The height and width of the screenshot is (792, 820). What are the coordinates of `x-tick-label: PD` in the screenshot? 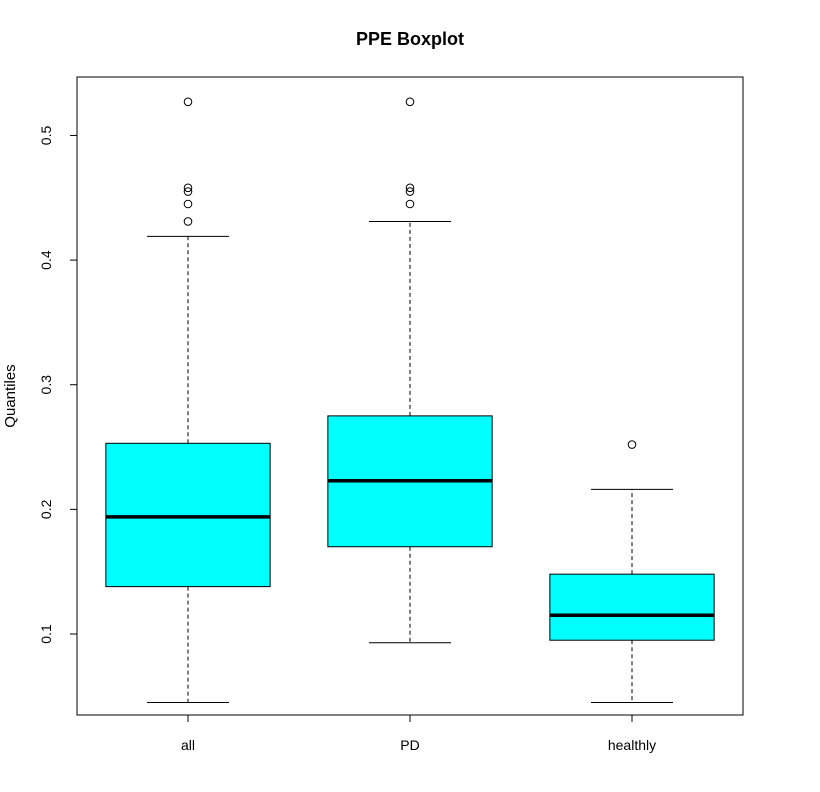 It's located at (409, 745).